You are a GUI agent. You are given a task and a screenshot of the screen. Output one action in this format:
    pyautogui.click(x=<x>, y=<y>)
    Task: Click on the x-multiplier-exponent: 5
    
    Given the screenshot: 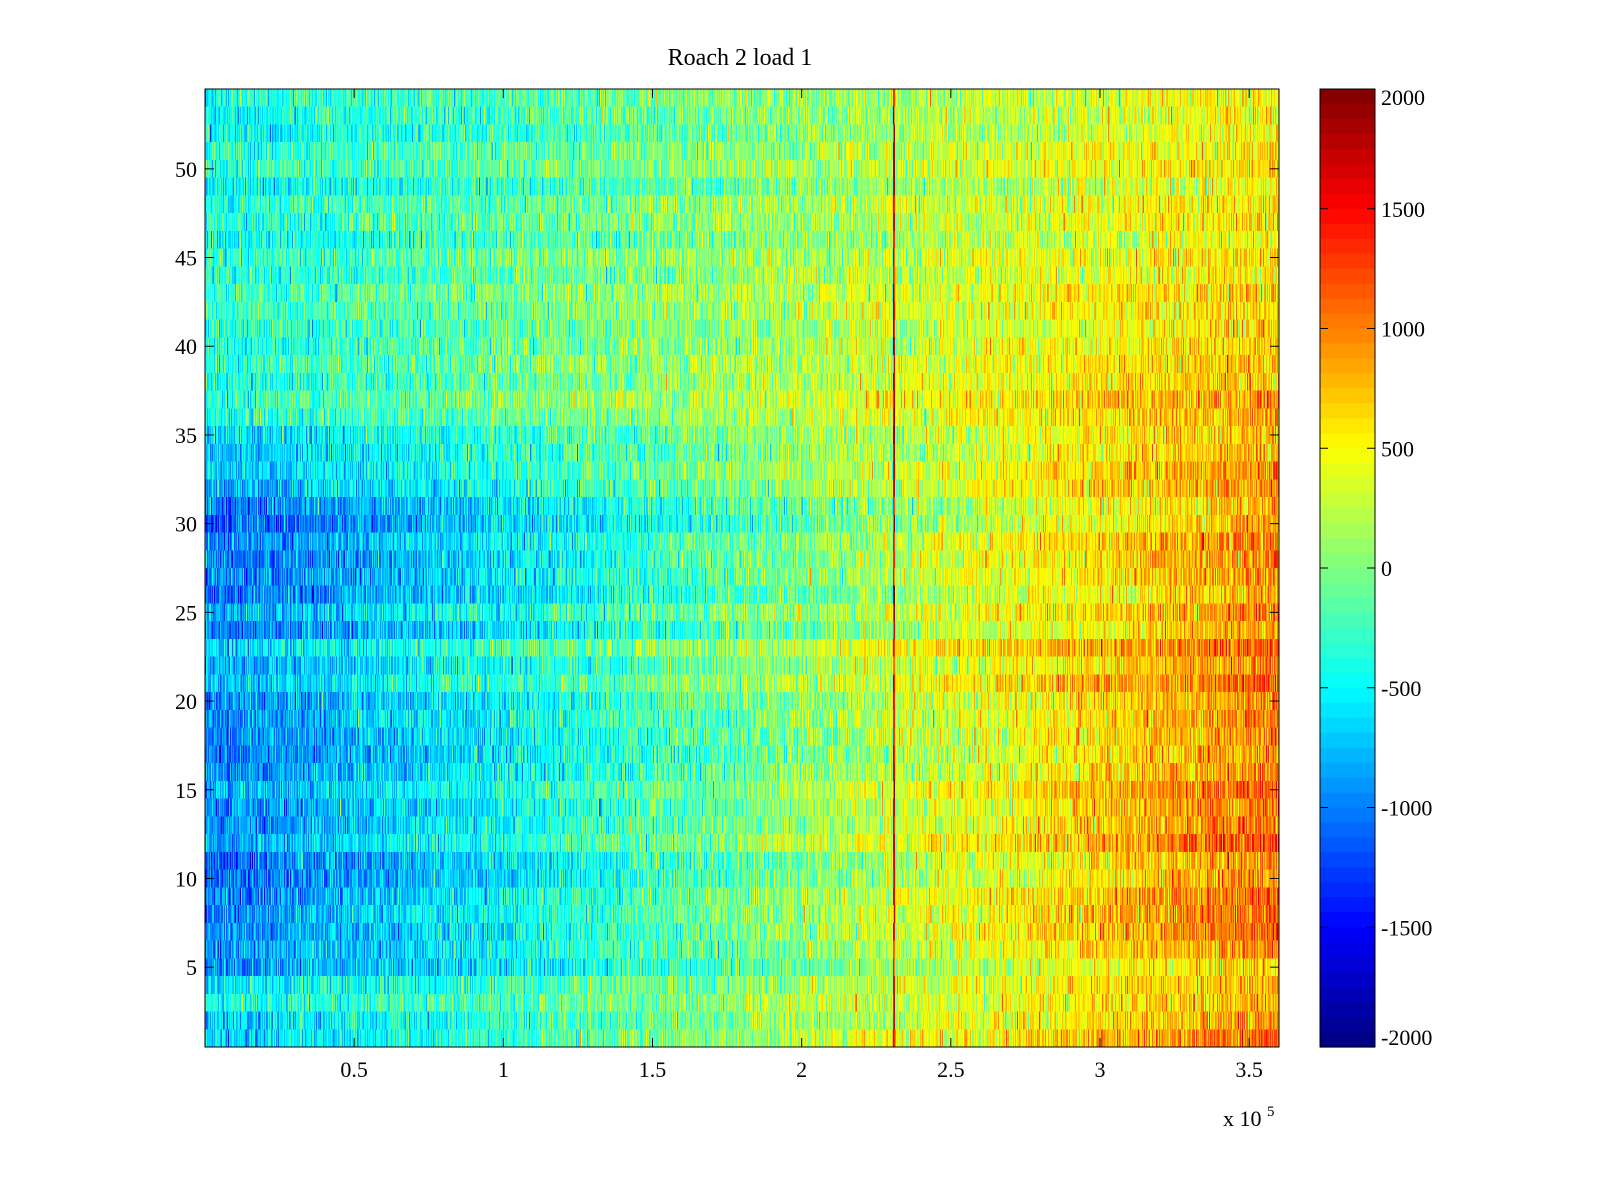 What is the action you would take?
    pyautogui.click(x=1271, y=1112)
    